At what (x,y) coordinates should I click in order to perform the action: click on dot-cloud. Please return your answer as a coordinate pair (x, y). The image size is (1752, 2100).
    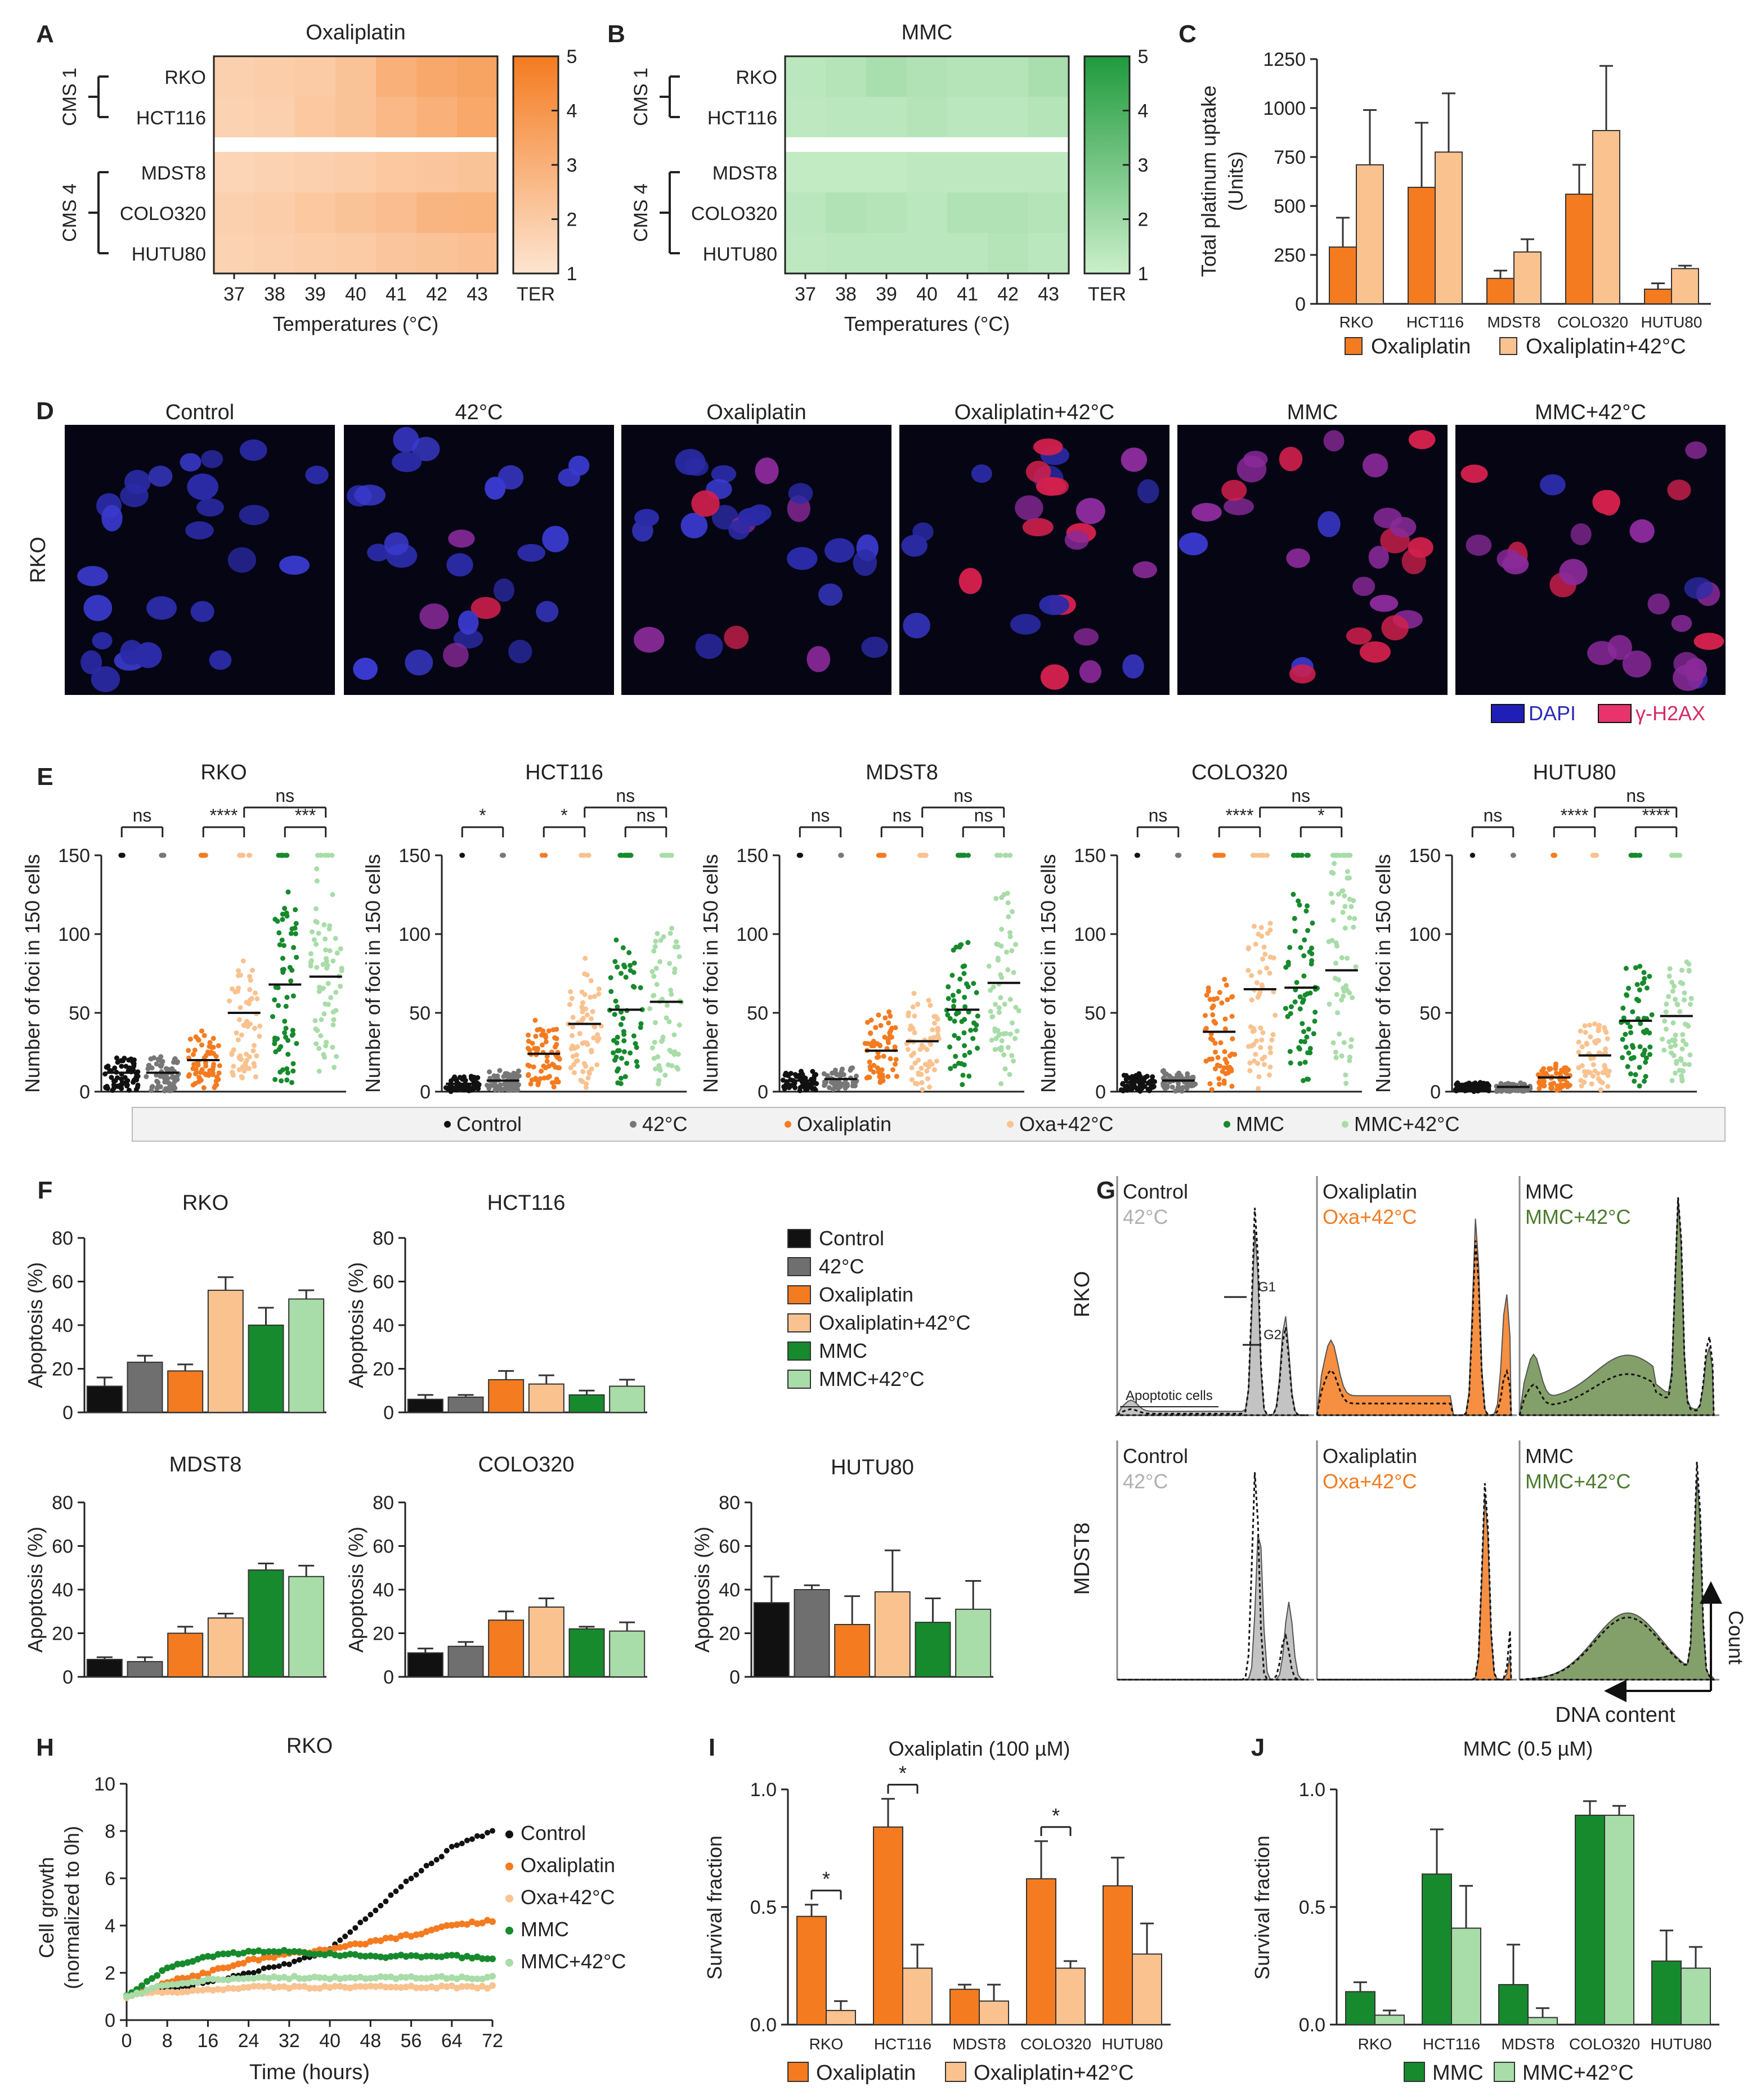
    Looking at the image, I should click on (840, 972).